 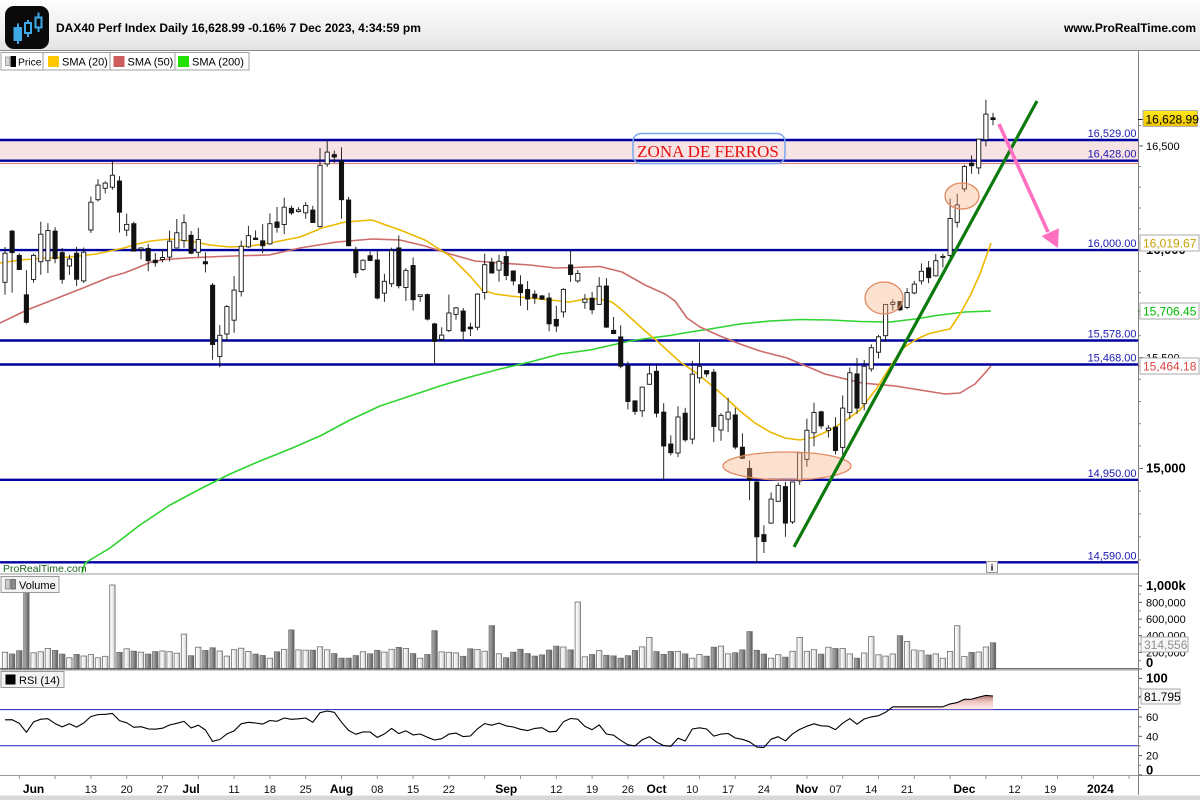 I want to click on svg-text: SMA (20), so click(x=85, y=63).